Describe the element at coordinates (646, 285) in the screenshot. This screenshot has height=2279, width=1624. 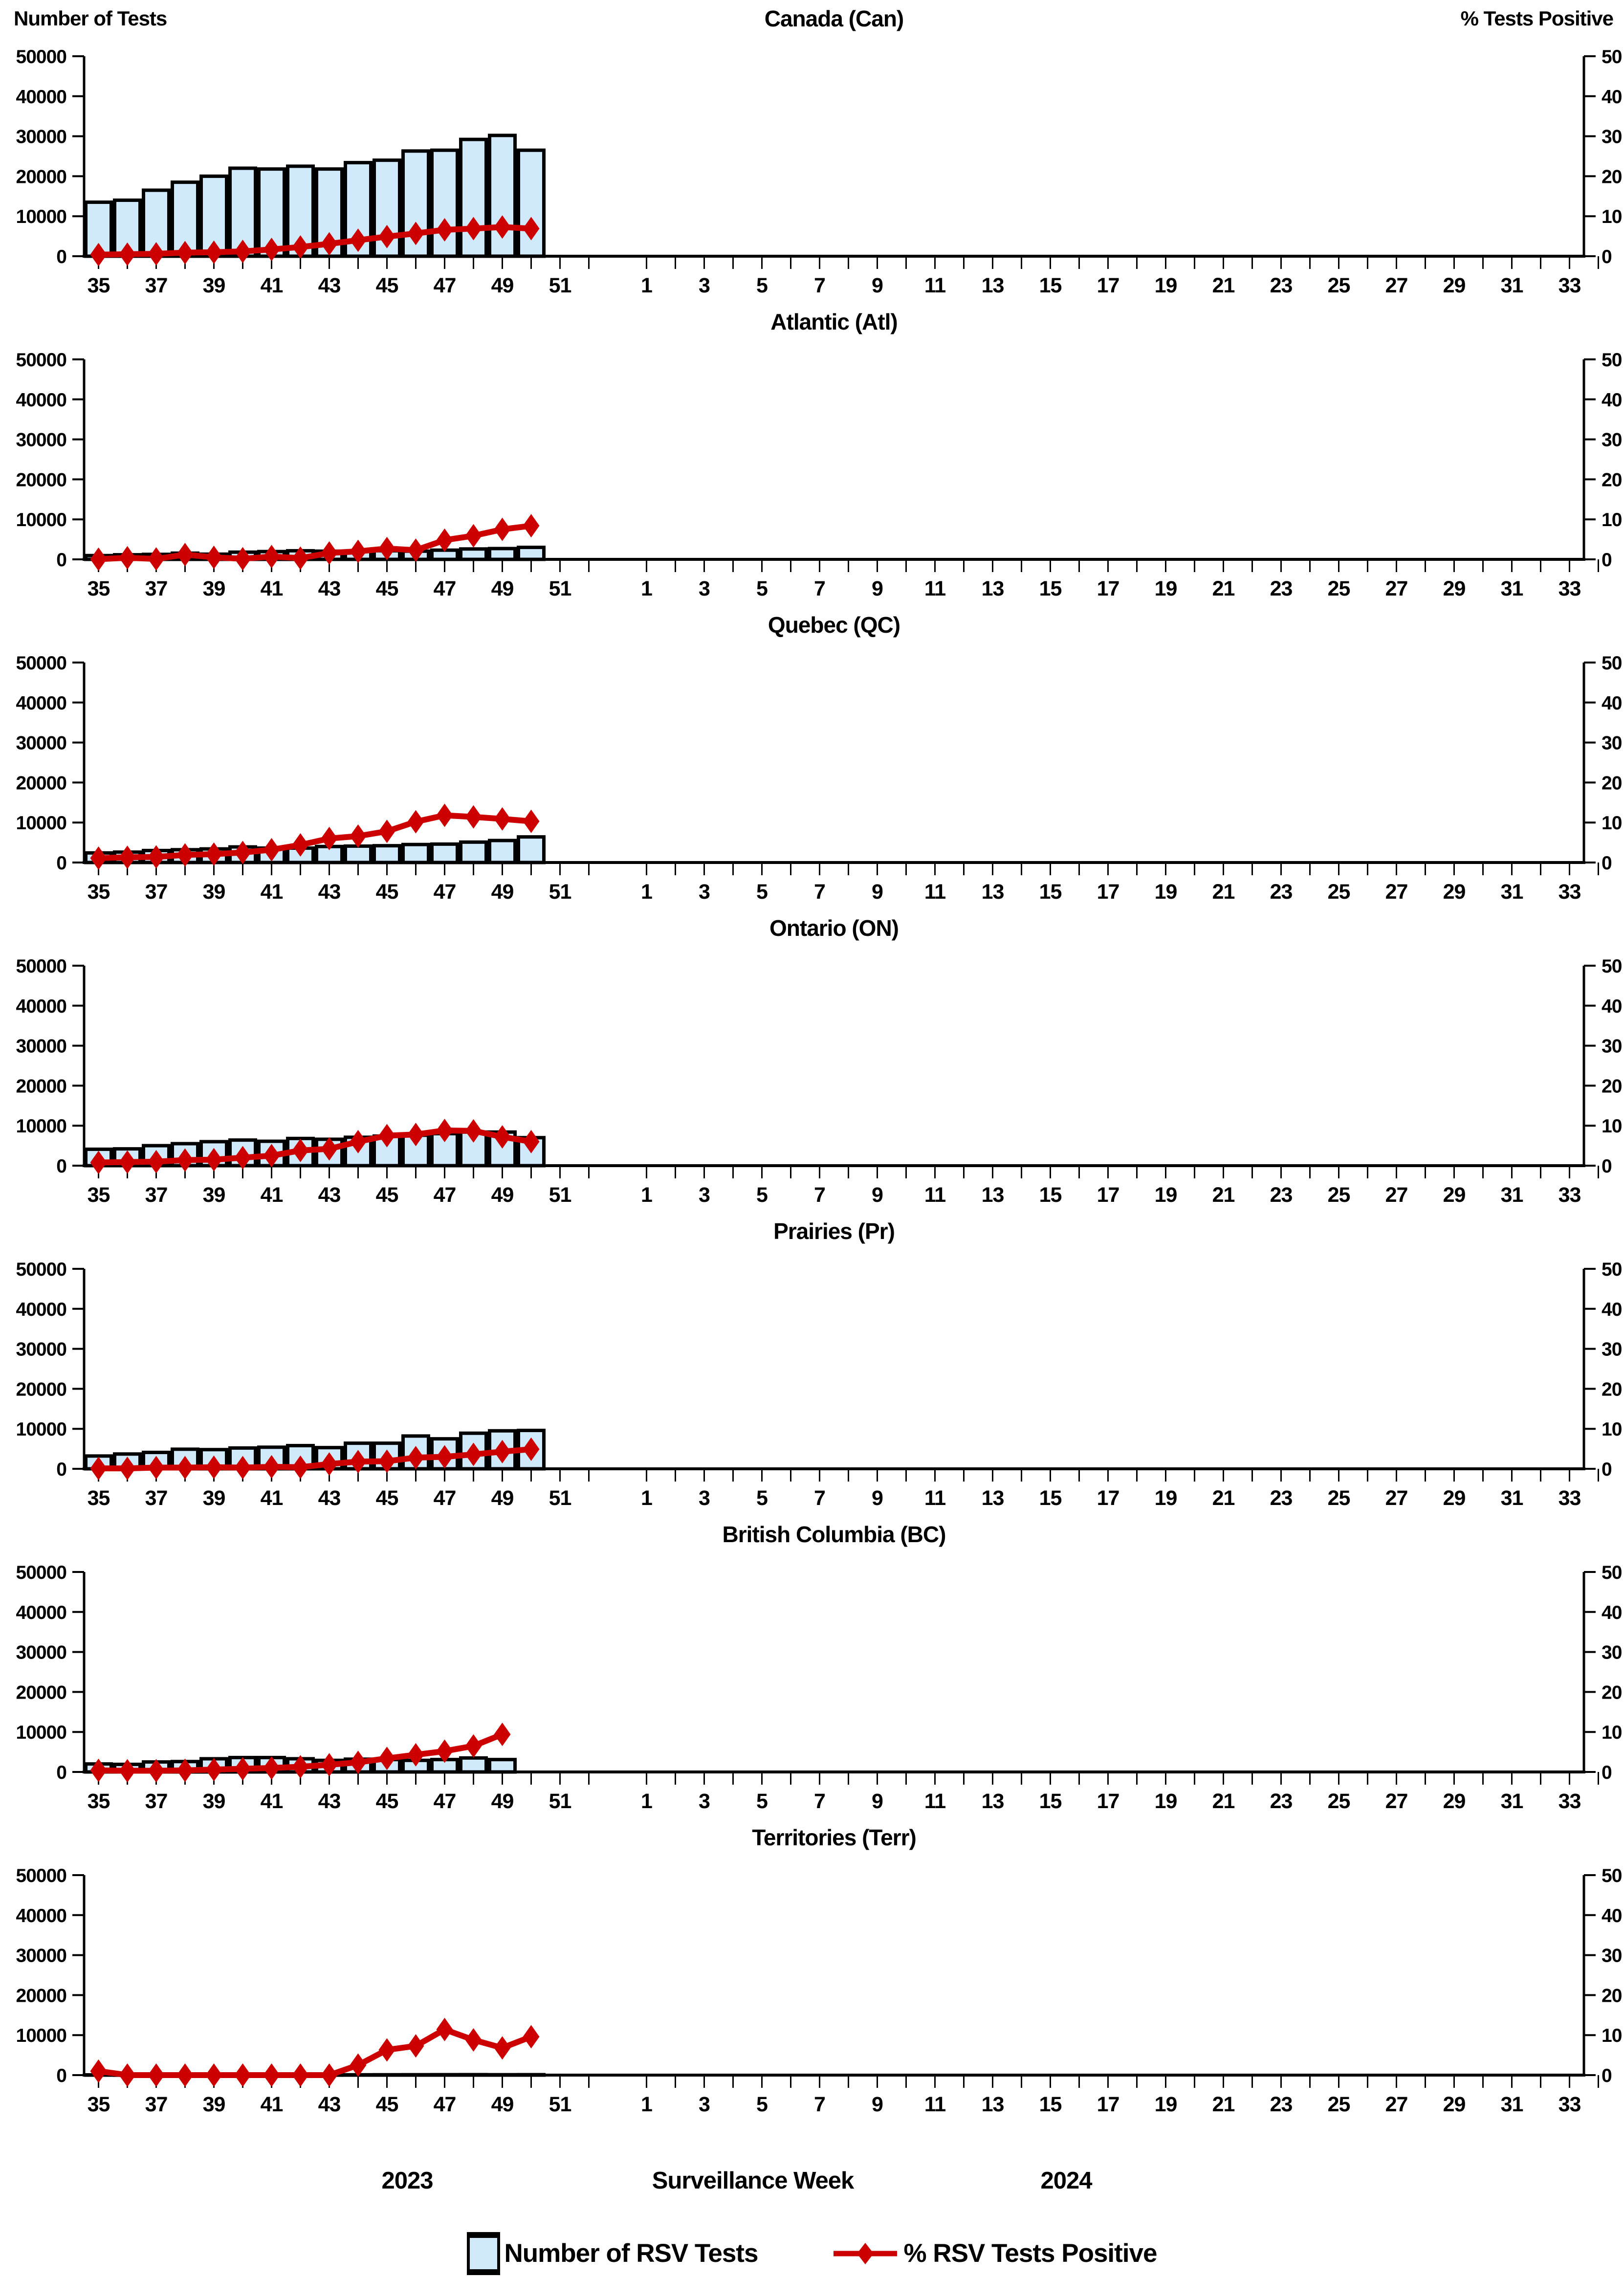
I see `svg-text: 1` at that location.